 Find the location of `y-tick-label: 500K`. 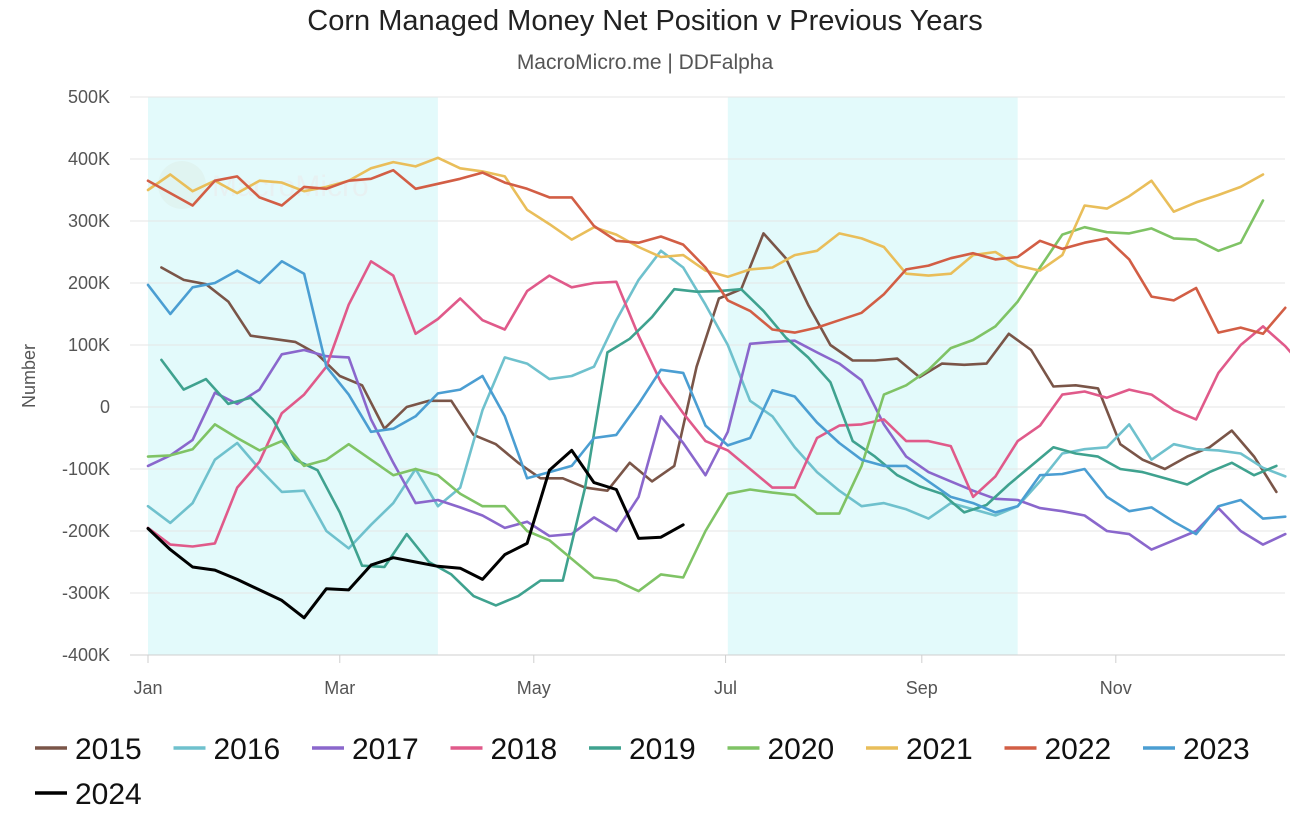

y-tick-label: 500K is located at coordinates (89, 97).